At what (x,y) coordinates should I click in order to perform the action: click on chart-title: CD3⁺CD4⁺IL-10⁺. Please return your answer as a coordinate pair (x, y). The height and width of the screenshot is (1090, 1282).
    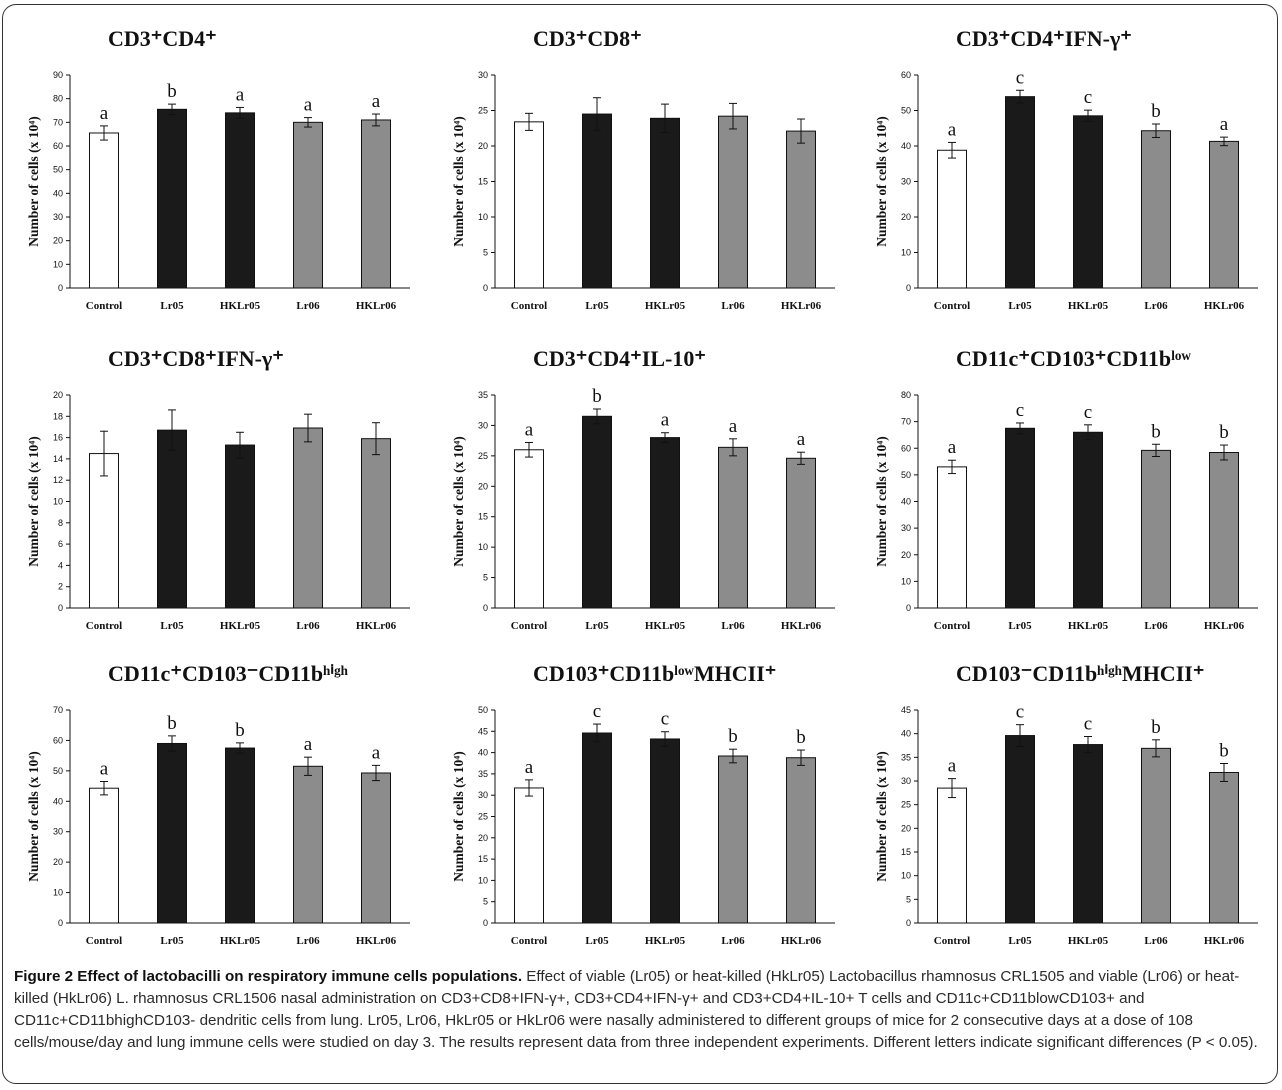
    Looking at the image, I should click on (619, 358).